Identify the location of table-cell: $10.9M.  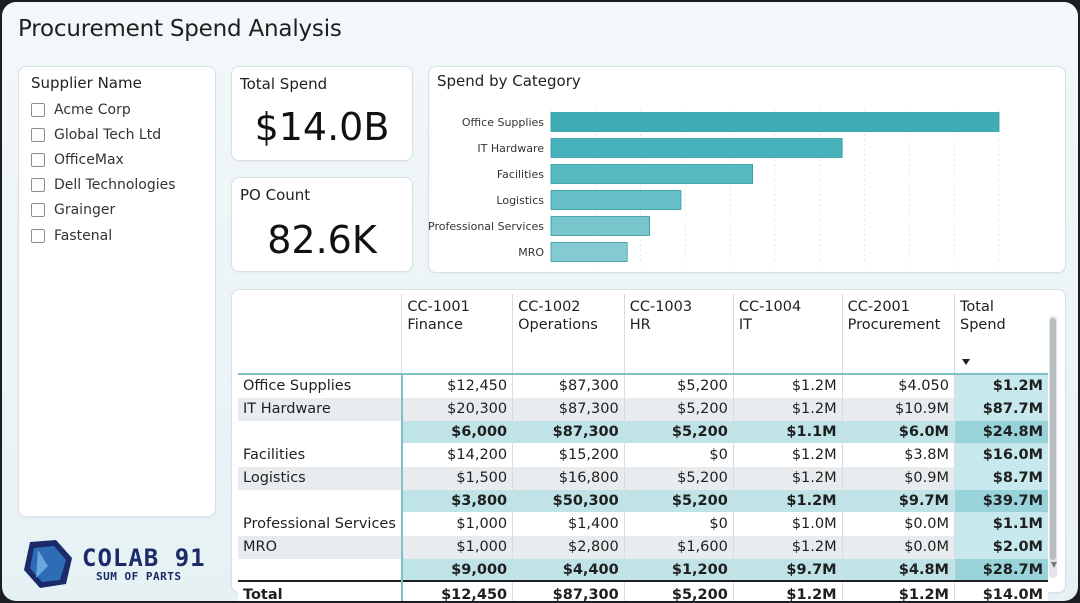
(898, 409).